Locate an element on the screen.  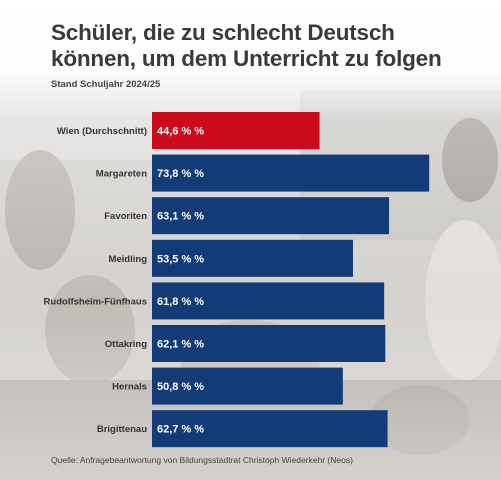
category-label-meidling: Meidling is located at coordinates (127, 259).